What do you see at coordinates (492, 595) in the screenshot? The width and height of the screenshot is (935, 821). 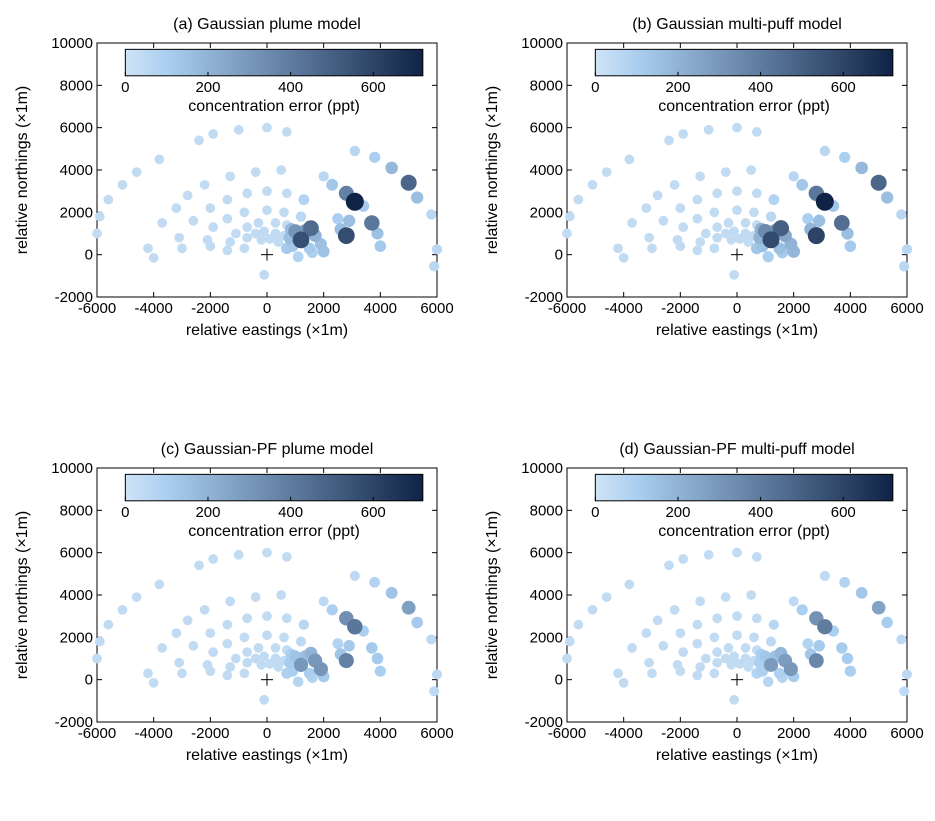 I see `y-axis-label: relative northings (×1m)` at bounding box center [492, 595].